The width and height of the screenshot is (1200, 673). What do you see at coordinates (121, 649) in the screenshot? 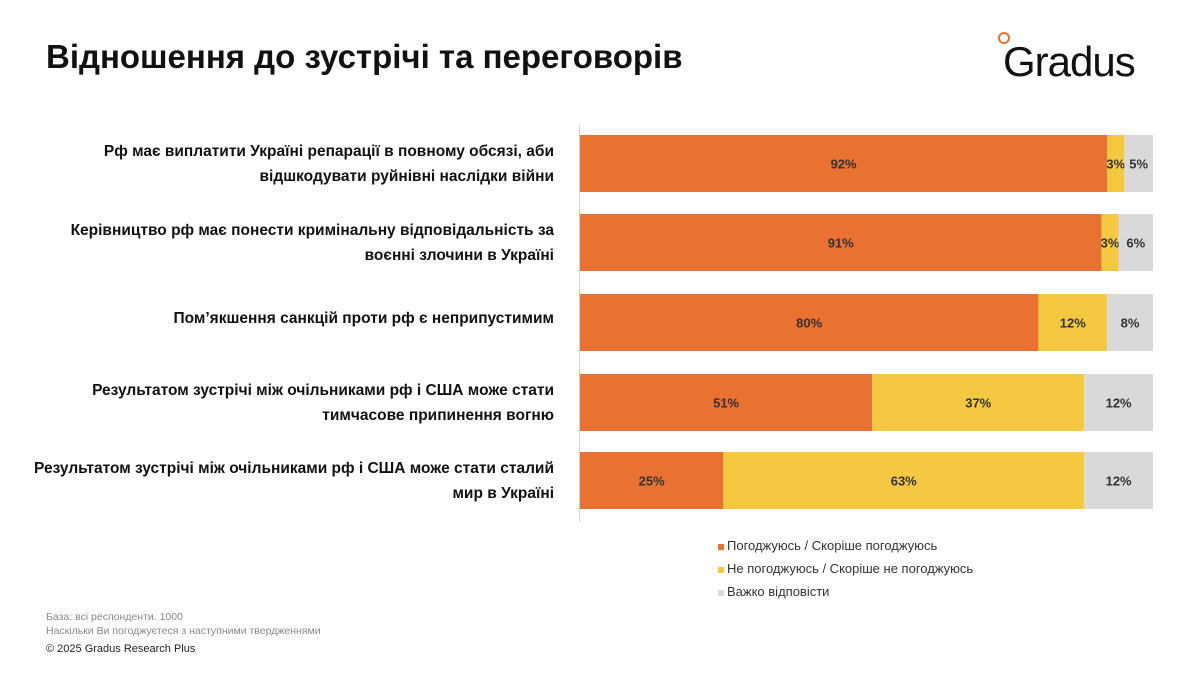
I see `copyright: © 2025 Gradus Research Plus` at bounding box center [121, 649].